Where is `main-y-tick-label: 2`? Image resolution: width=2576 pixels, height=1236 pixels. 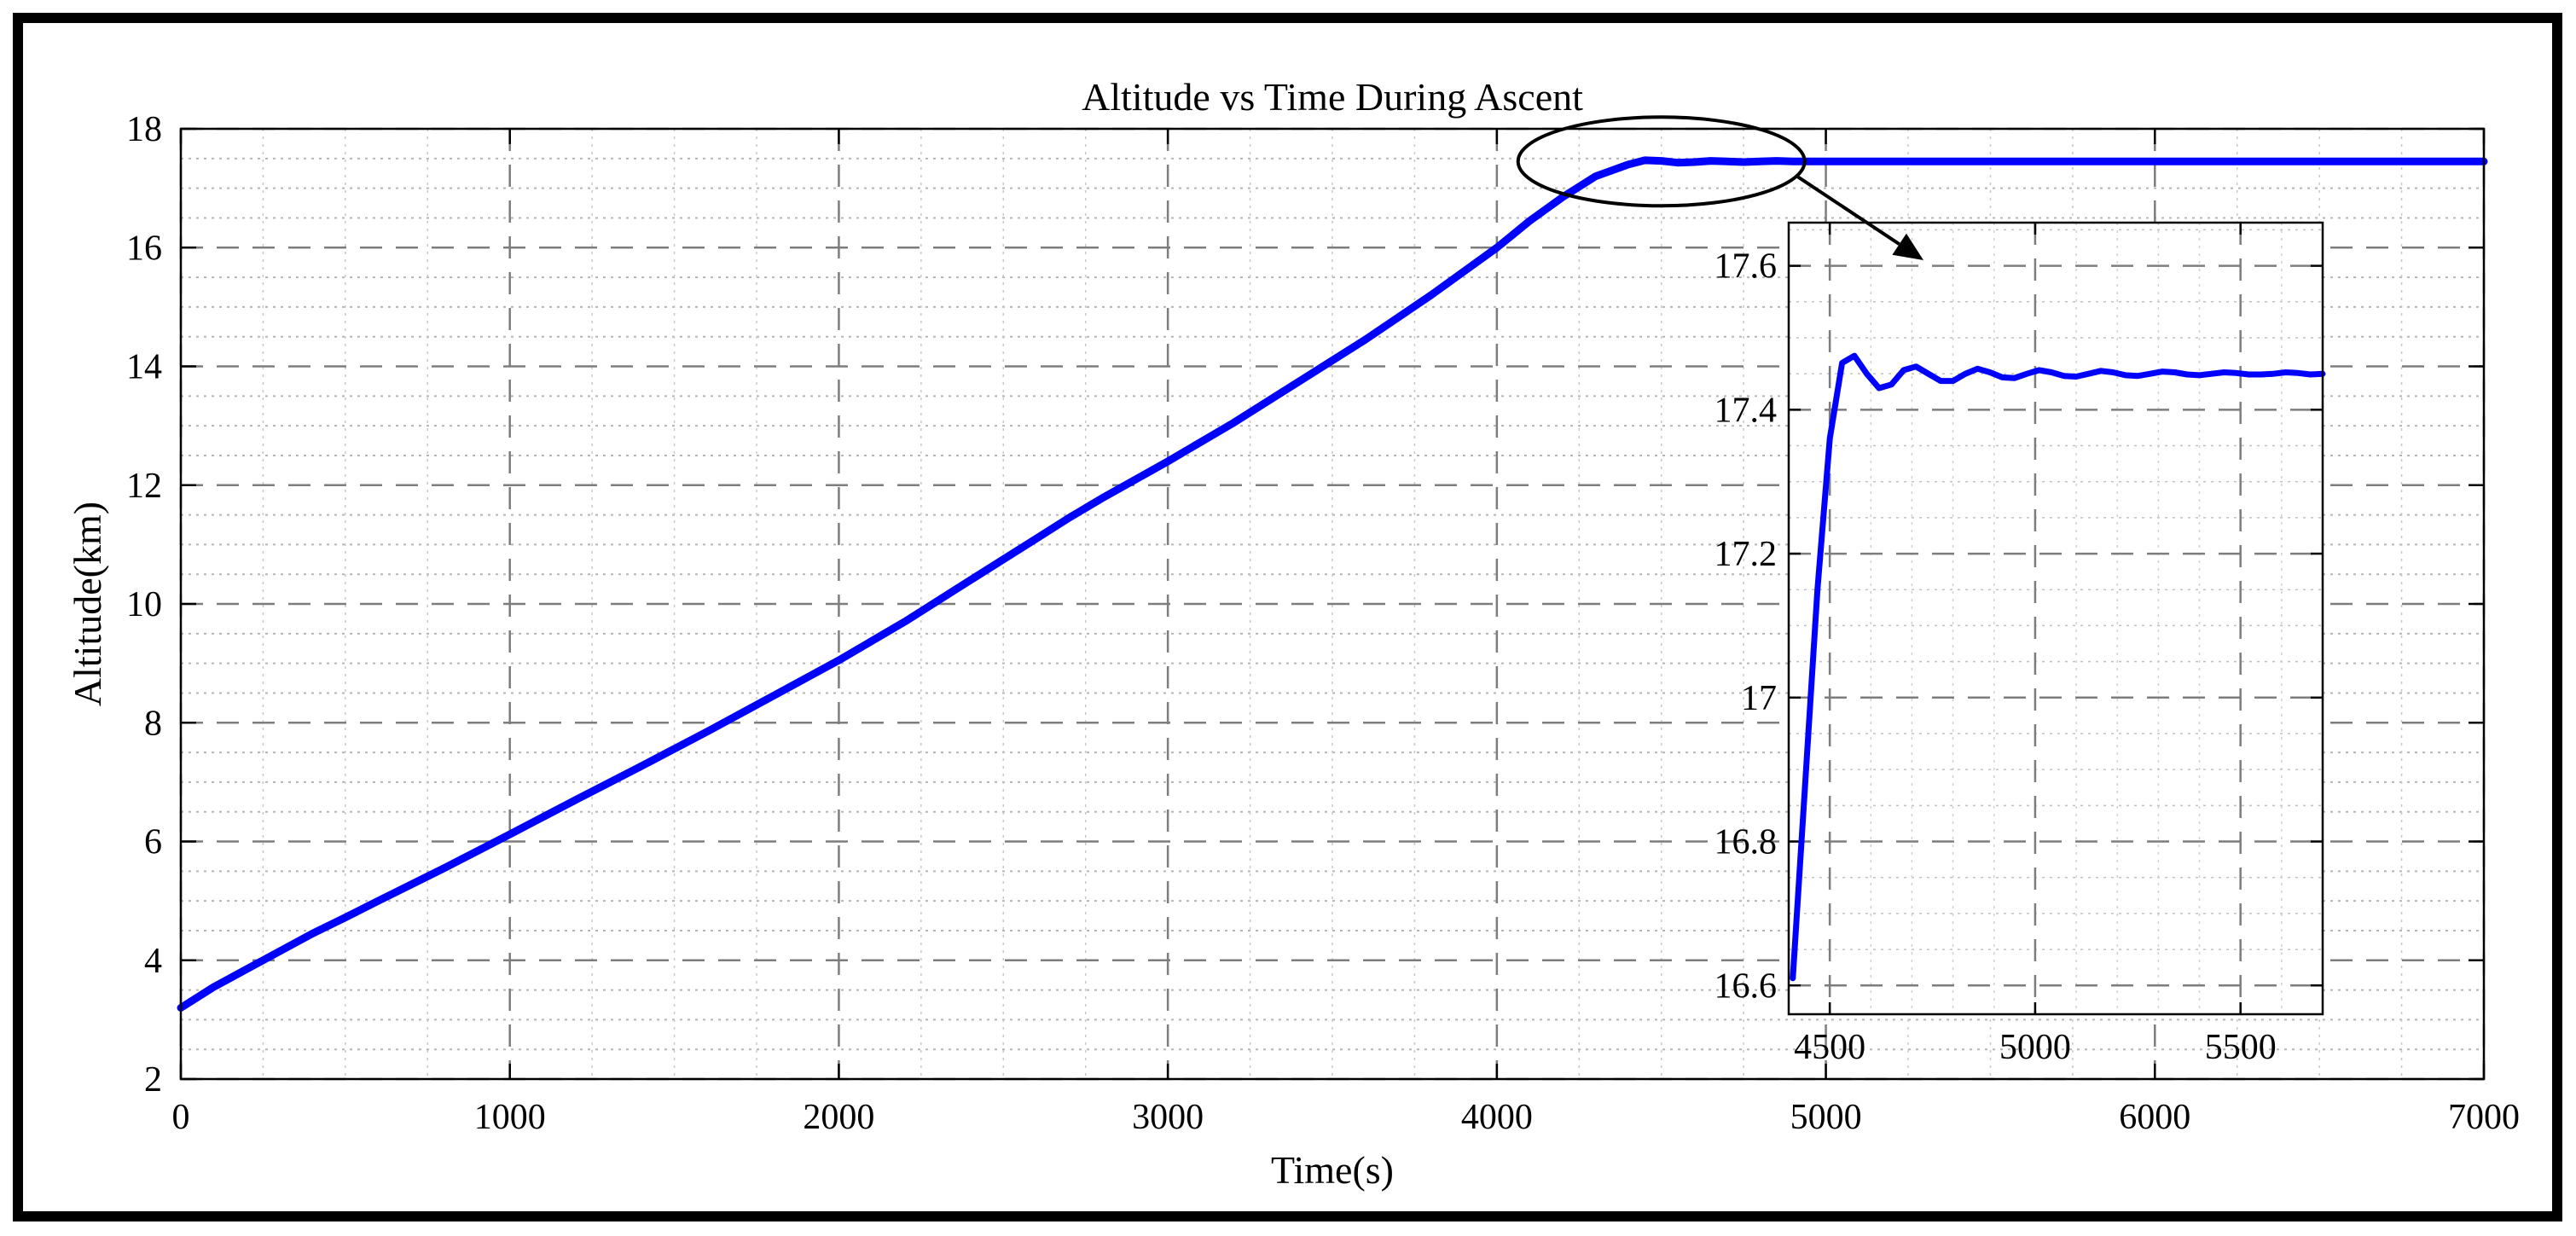
main-y-tick-label: 2 is located at coordinates (153, 1080).